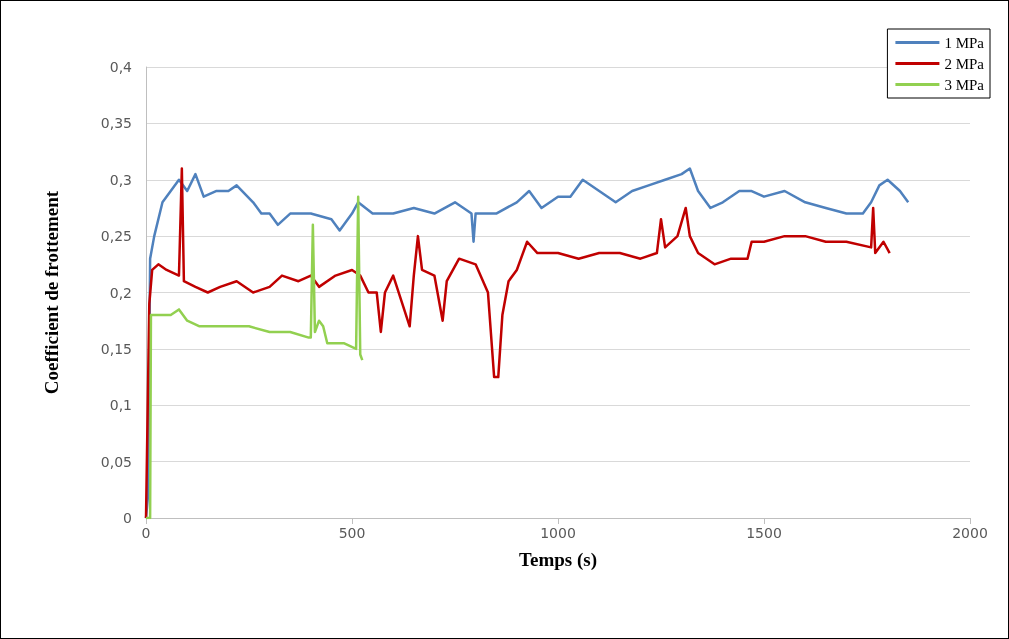 The image size is (1009, 639). I want to click on y-tick-label: 0,2, so click(120, 292).